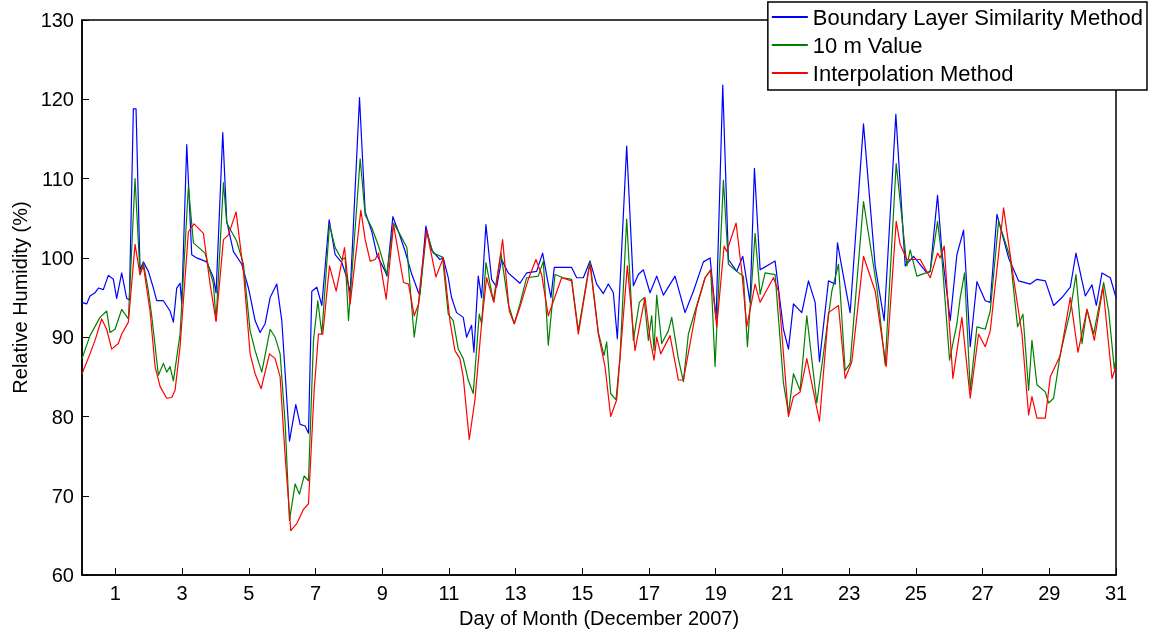 This screenshot has width=1153, height=633. Describe the element at coordinates (249, 593) in the screenshot. I see `x-tick-label: 5` at that location.